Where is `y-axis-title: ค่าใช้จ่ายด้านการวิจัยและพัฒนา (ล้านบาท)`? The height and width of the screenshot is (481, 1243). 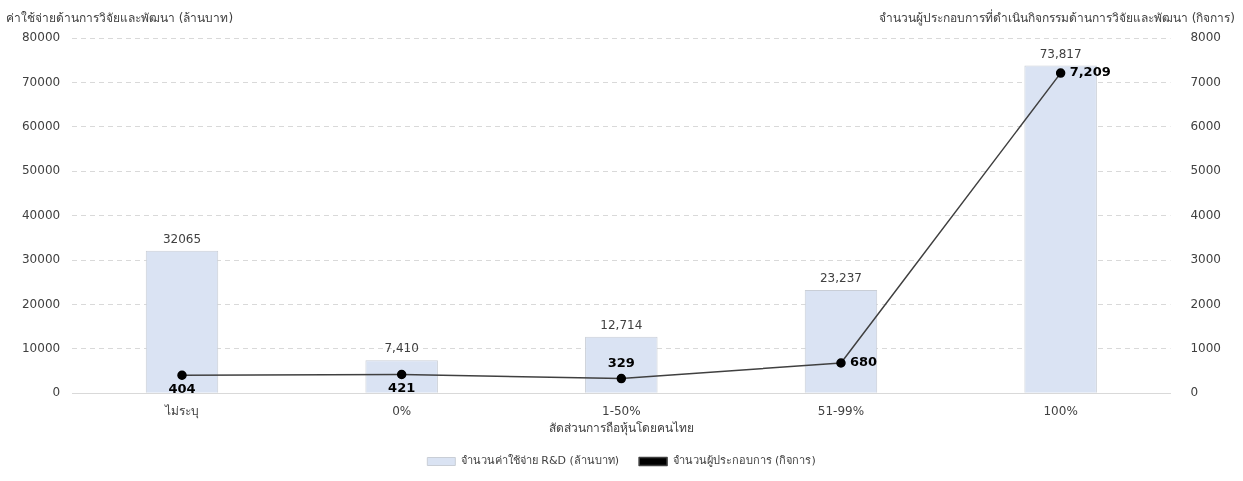 y-axis-title: ค่าใช้จ่ายด้านการวิจัยและพัฒนา (ล้านบาท) is located at coordinates (120, 18).